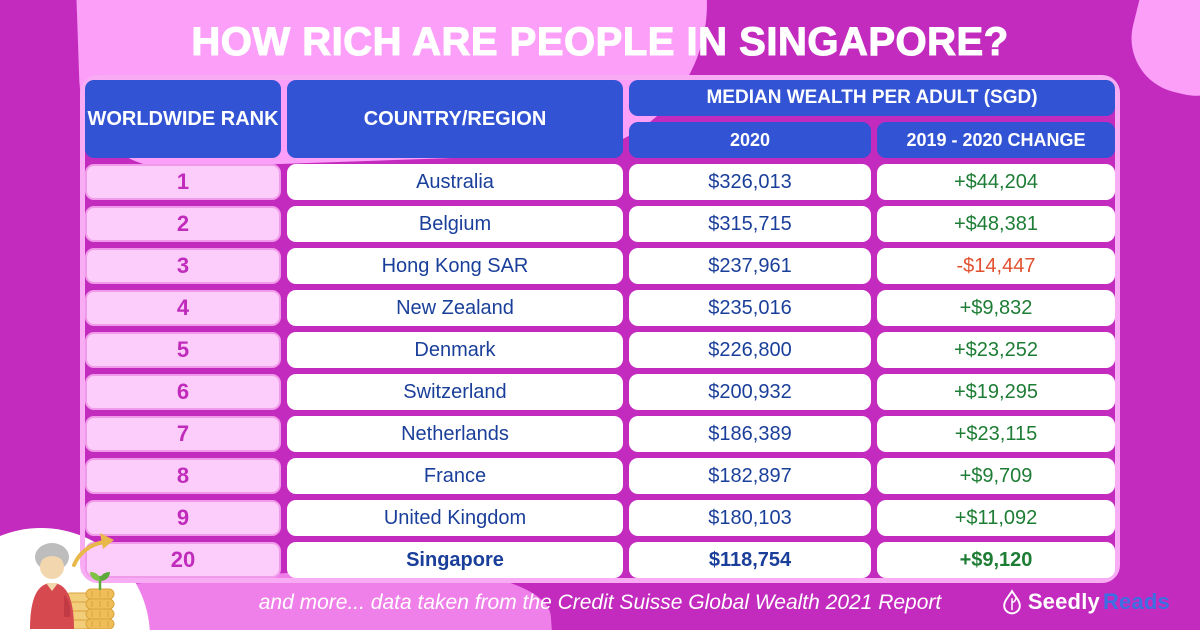 This screenshot has height=630, width=1200. What do you see at coordinates (750, 266) in the screenshot?
I see `wealth-2020-cell: $237,961` at bounding box center [750, 266].